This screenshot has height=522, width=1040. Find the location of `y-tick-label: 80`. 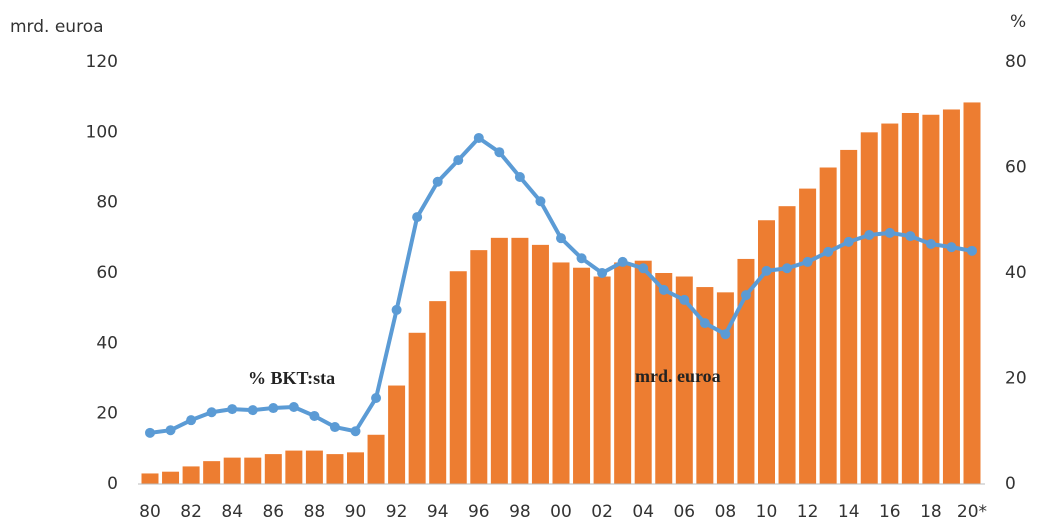

y-tick-label: 80 is located at coordinates (107, 203).